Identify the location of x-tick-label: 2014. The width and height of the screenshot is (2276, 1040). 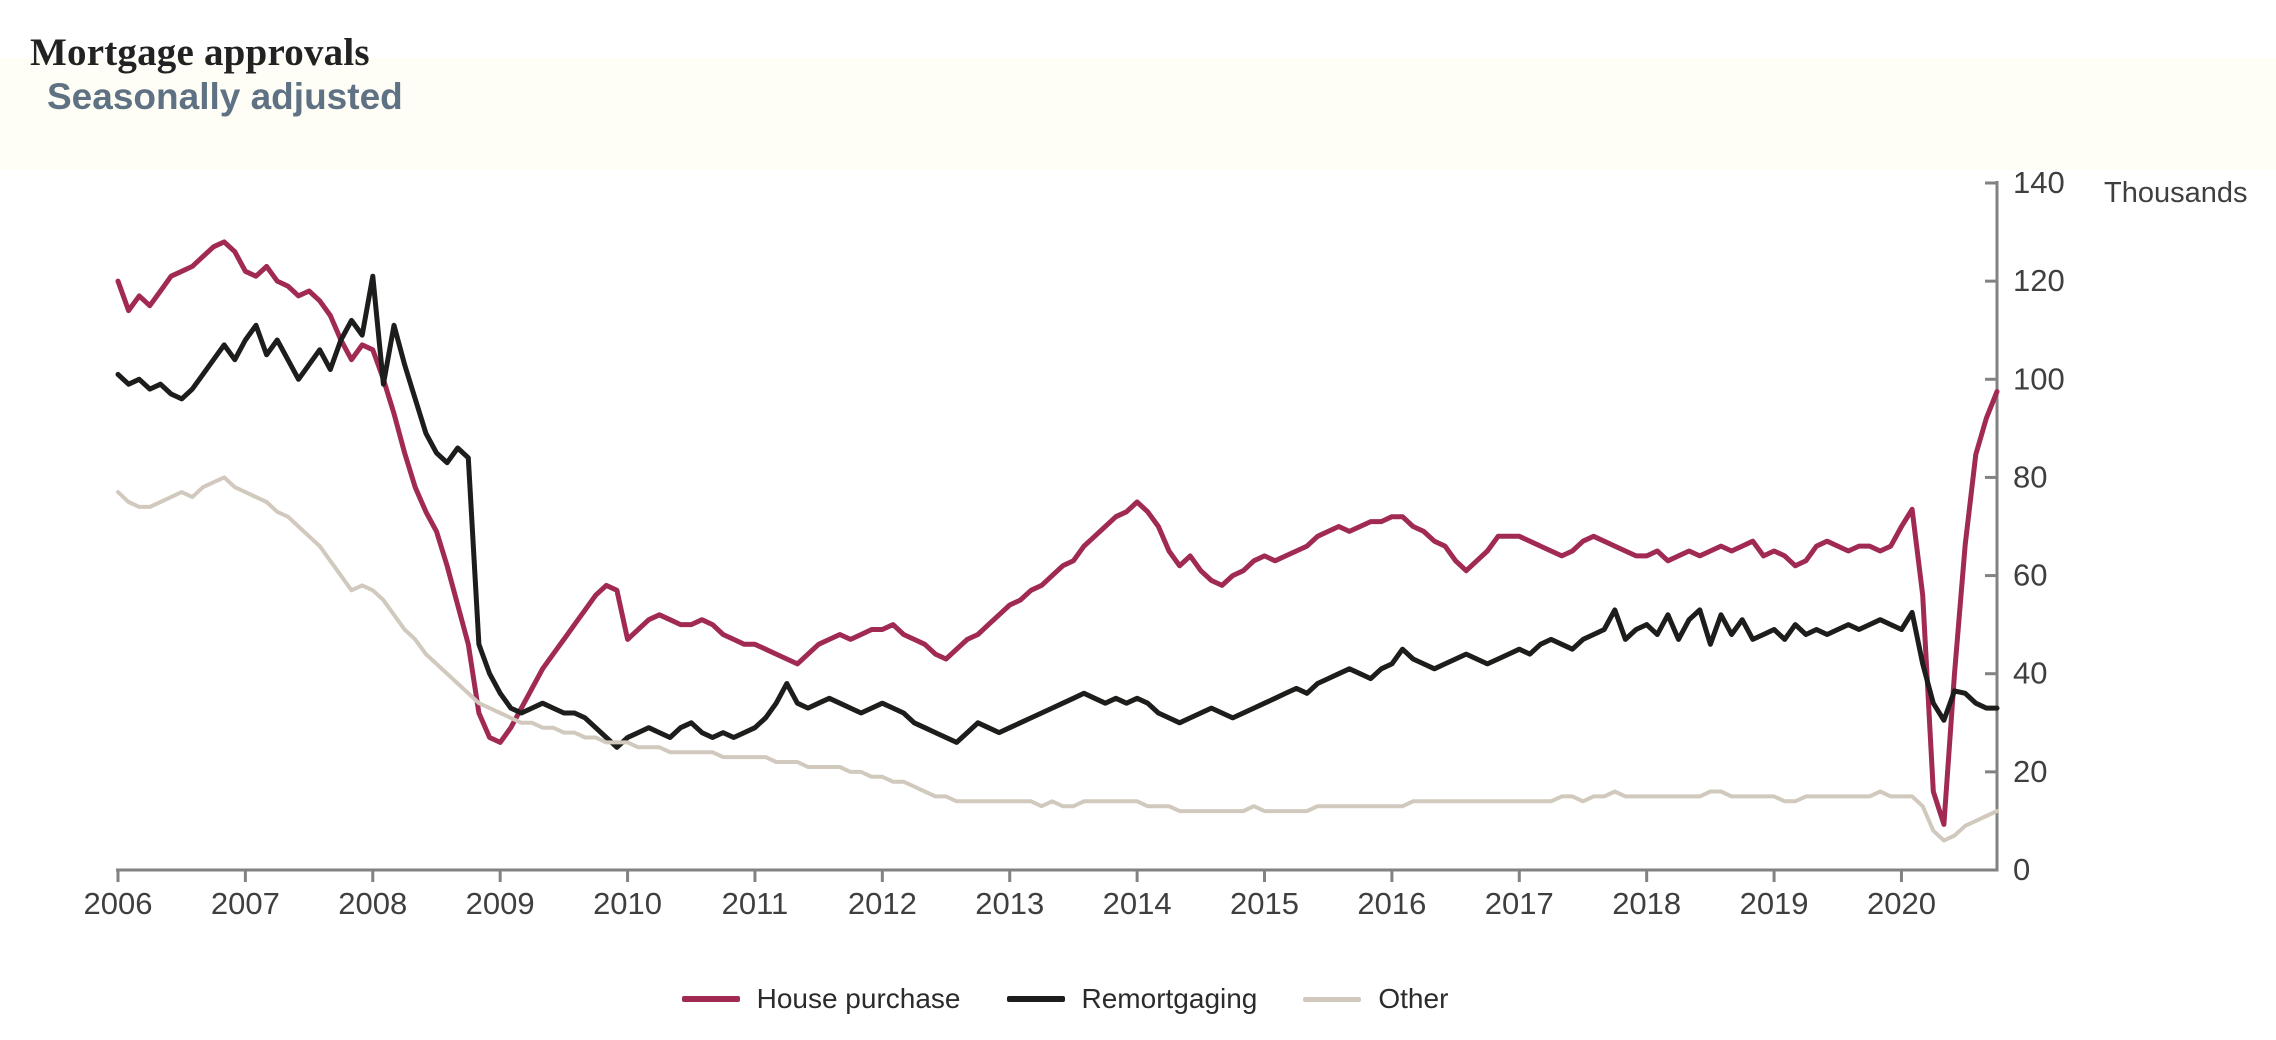
(1137, 903).